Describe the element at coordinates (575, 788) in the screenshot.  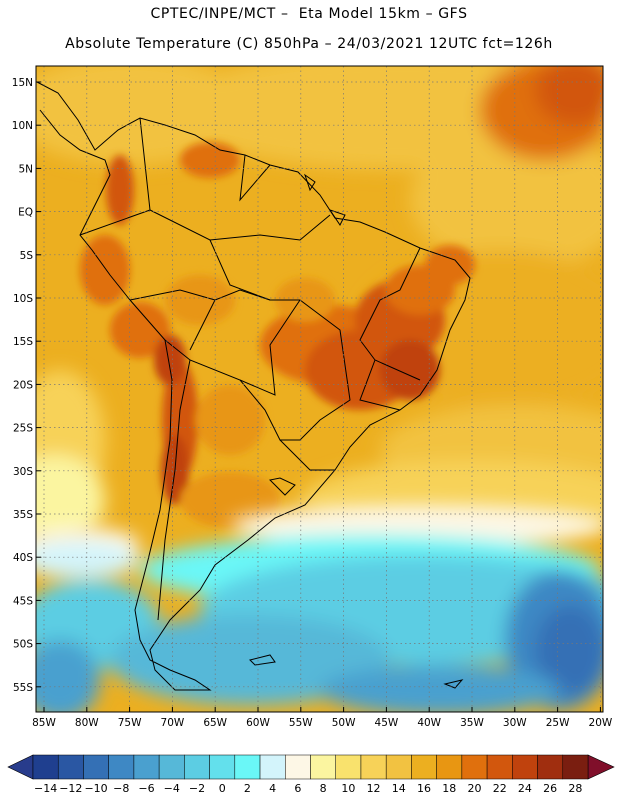
I see `colorbar-label: 28` at that location.